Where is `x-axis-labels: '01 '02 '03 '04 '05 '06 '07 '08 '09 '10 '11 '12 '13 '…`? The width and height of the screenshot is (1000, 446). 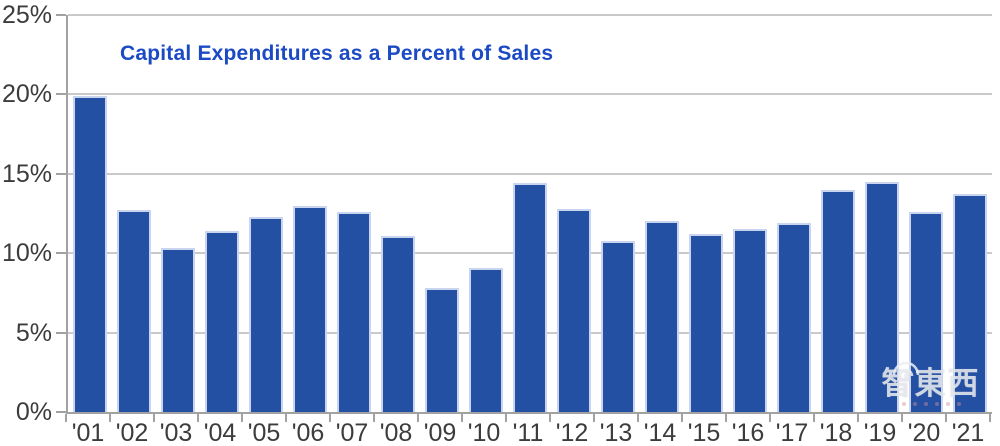
x-axis-labels: '01 '02 '03 '04 '05 '06 '07 '08 '09 '10 '11 '12 '13 '… is located at coordinates (528, 432).